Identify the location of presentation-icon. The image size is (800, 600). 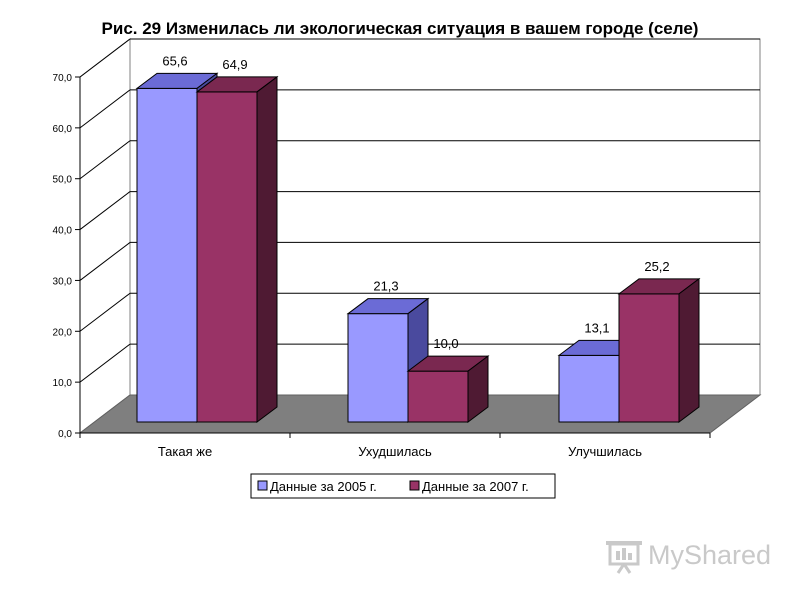
(624, 557).